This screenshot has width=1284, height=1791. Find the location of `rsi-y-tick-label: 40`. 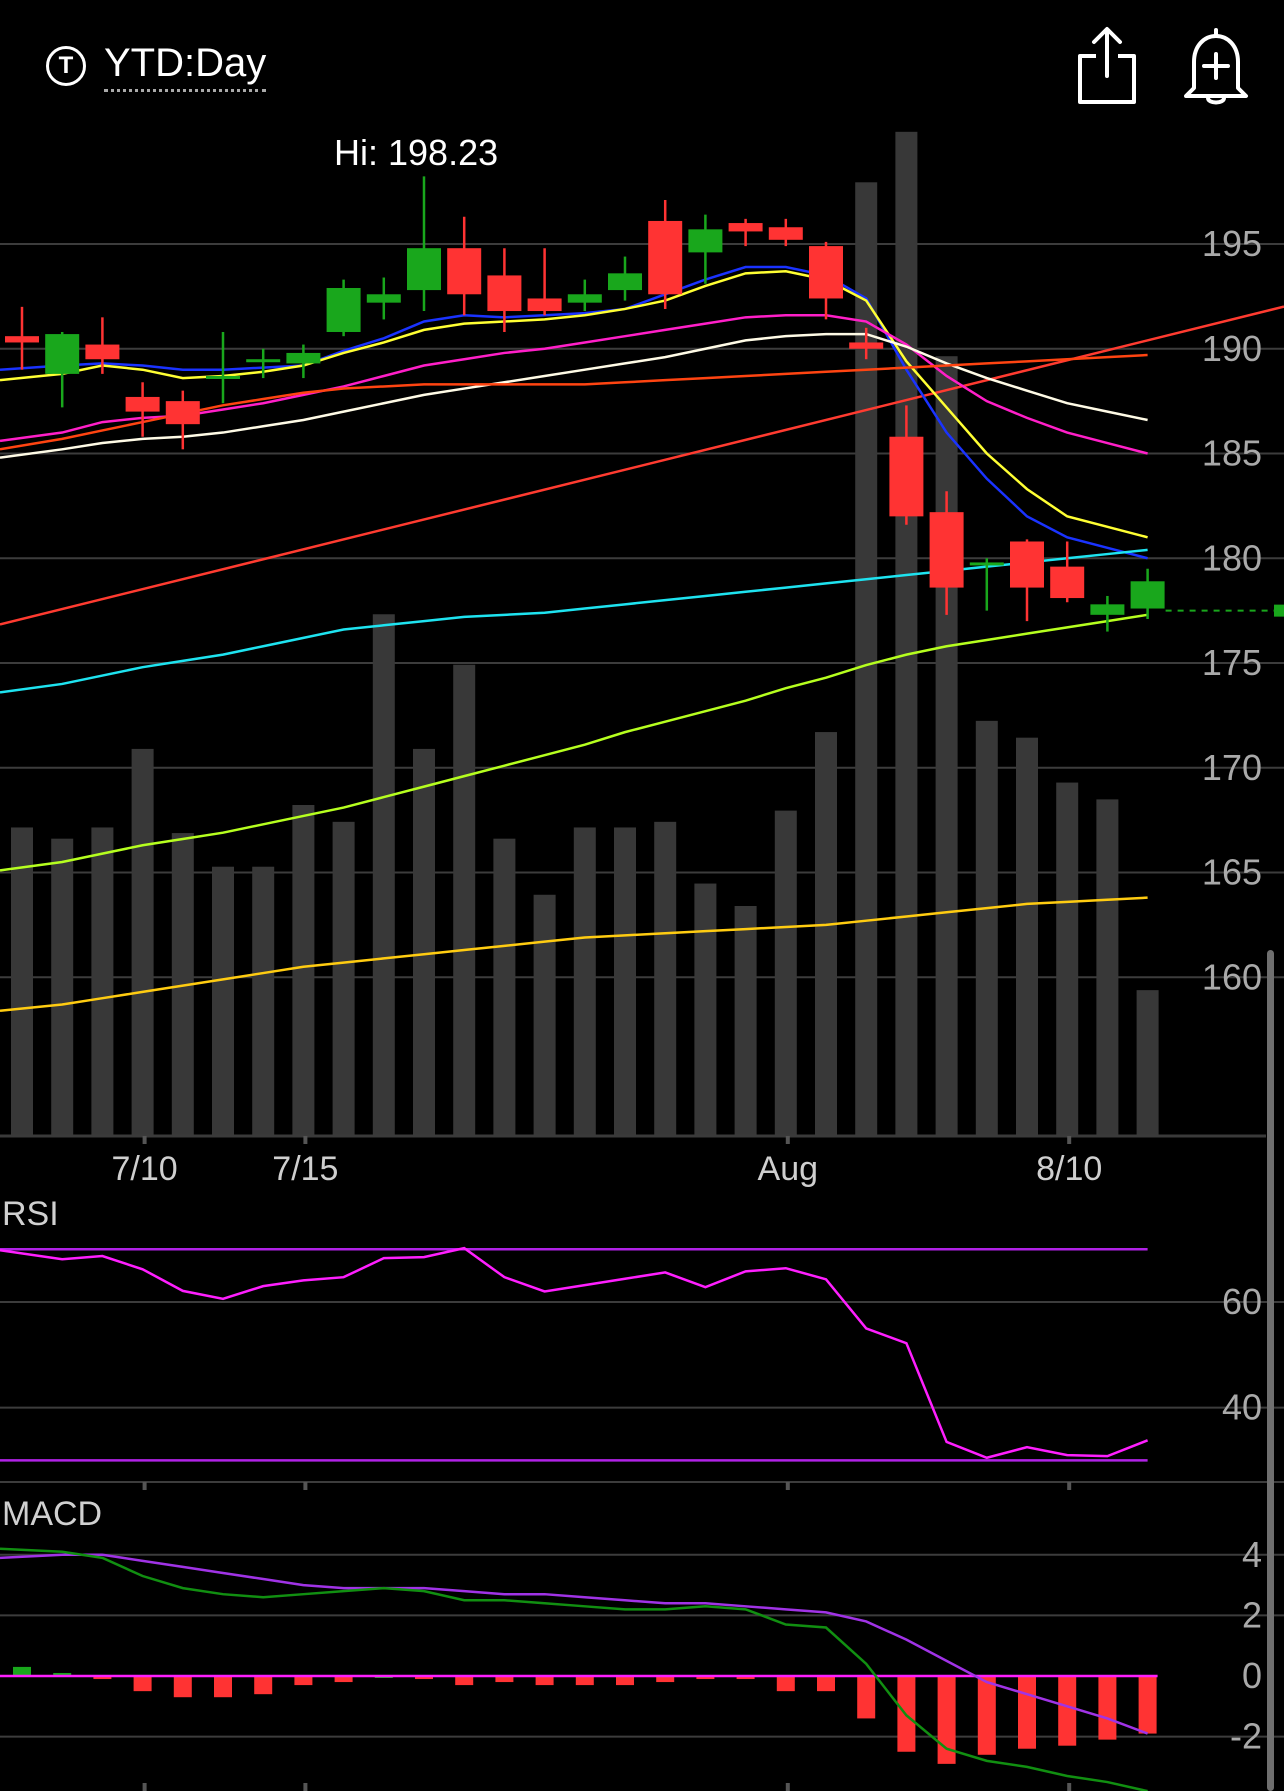

rsi-y-tick-label: 40 is located at coordinates (1242, 1407).